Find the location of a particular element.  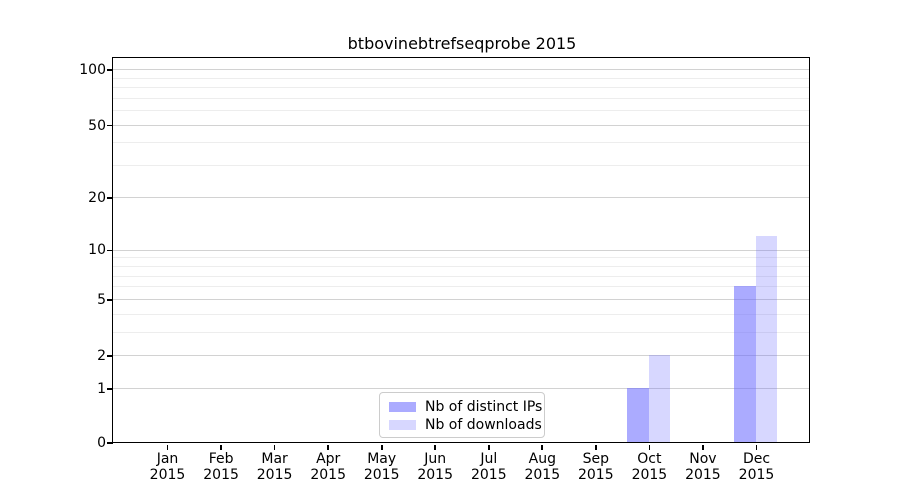

x-tick-label: Apr 2015 is located at coordinates (328, 467).